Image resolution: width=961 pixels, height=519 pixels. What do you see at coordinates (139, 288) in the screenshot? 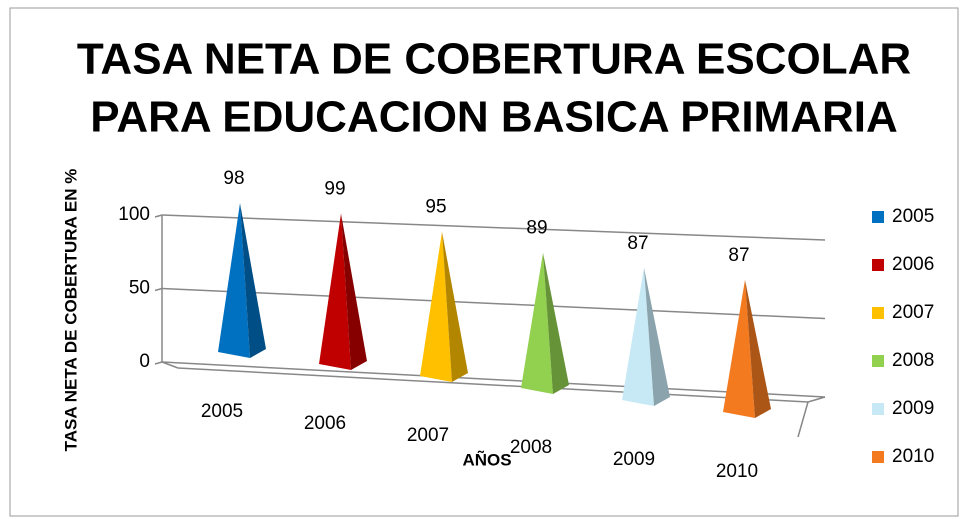
I see `y-tick-label: 50` at bounding box center [139, 288].